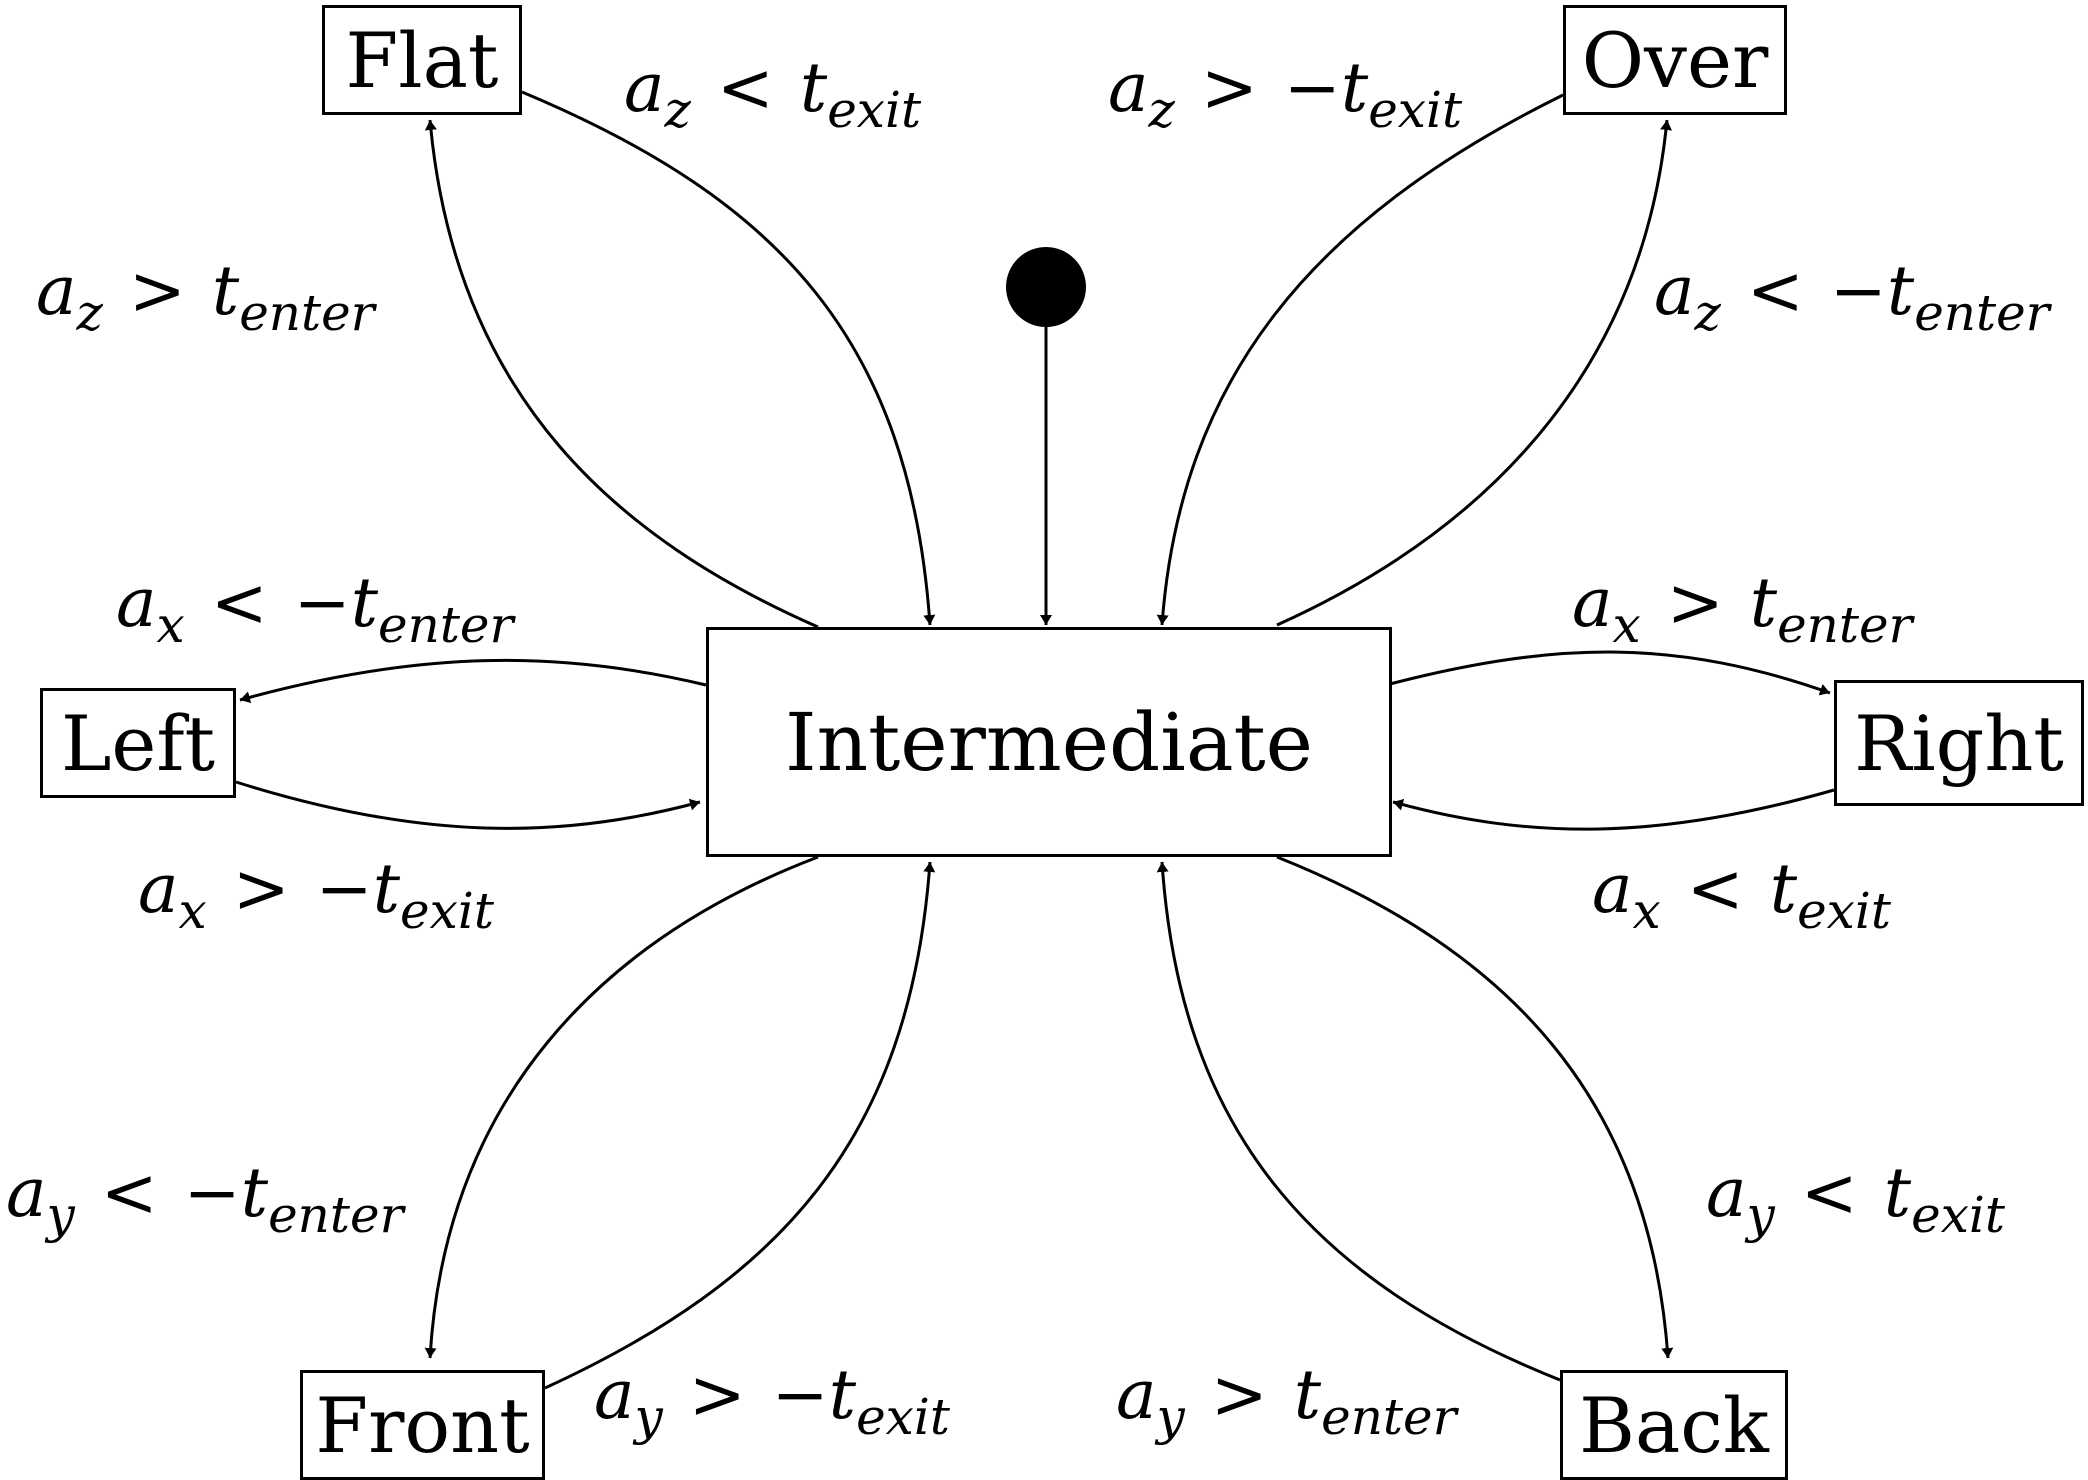 The image size is (2088, 1480). I want to click on condition-from-flat: az < texit, so click(772, 95).